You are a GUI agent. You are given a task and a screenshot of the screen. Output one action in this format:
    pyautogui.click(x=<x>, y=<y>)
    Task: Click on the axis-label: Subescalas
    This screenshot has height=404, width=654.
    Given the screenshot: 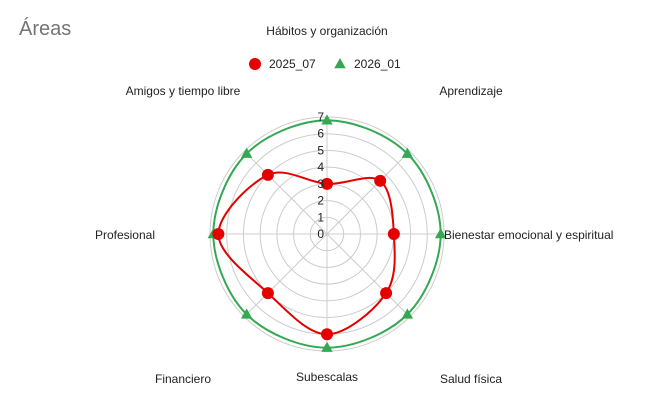 What is the action you would take?
    pyautogui.click(x=327, y=377)
    